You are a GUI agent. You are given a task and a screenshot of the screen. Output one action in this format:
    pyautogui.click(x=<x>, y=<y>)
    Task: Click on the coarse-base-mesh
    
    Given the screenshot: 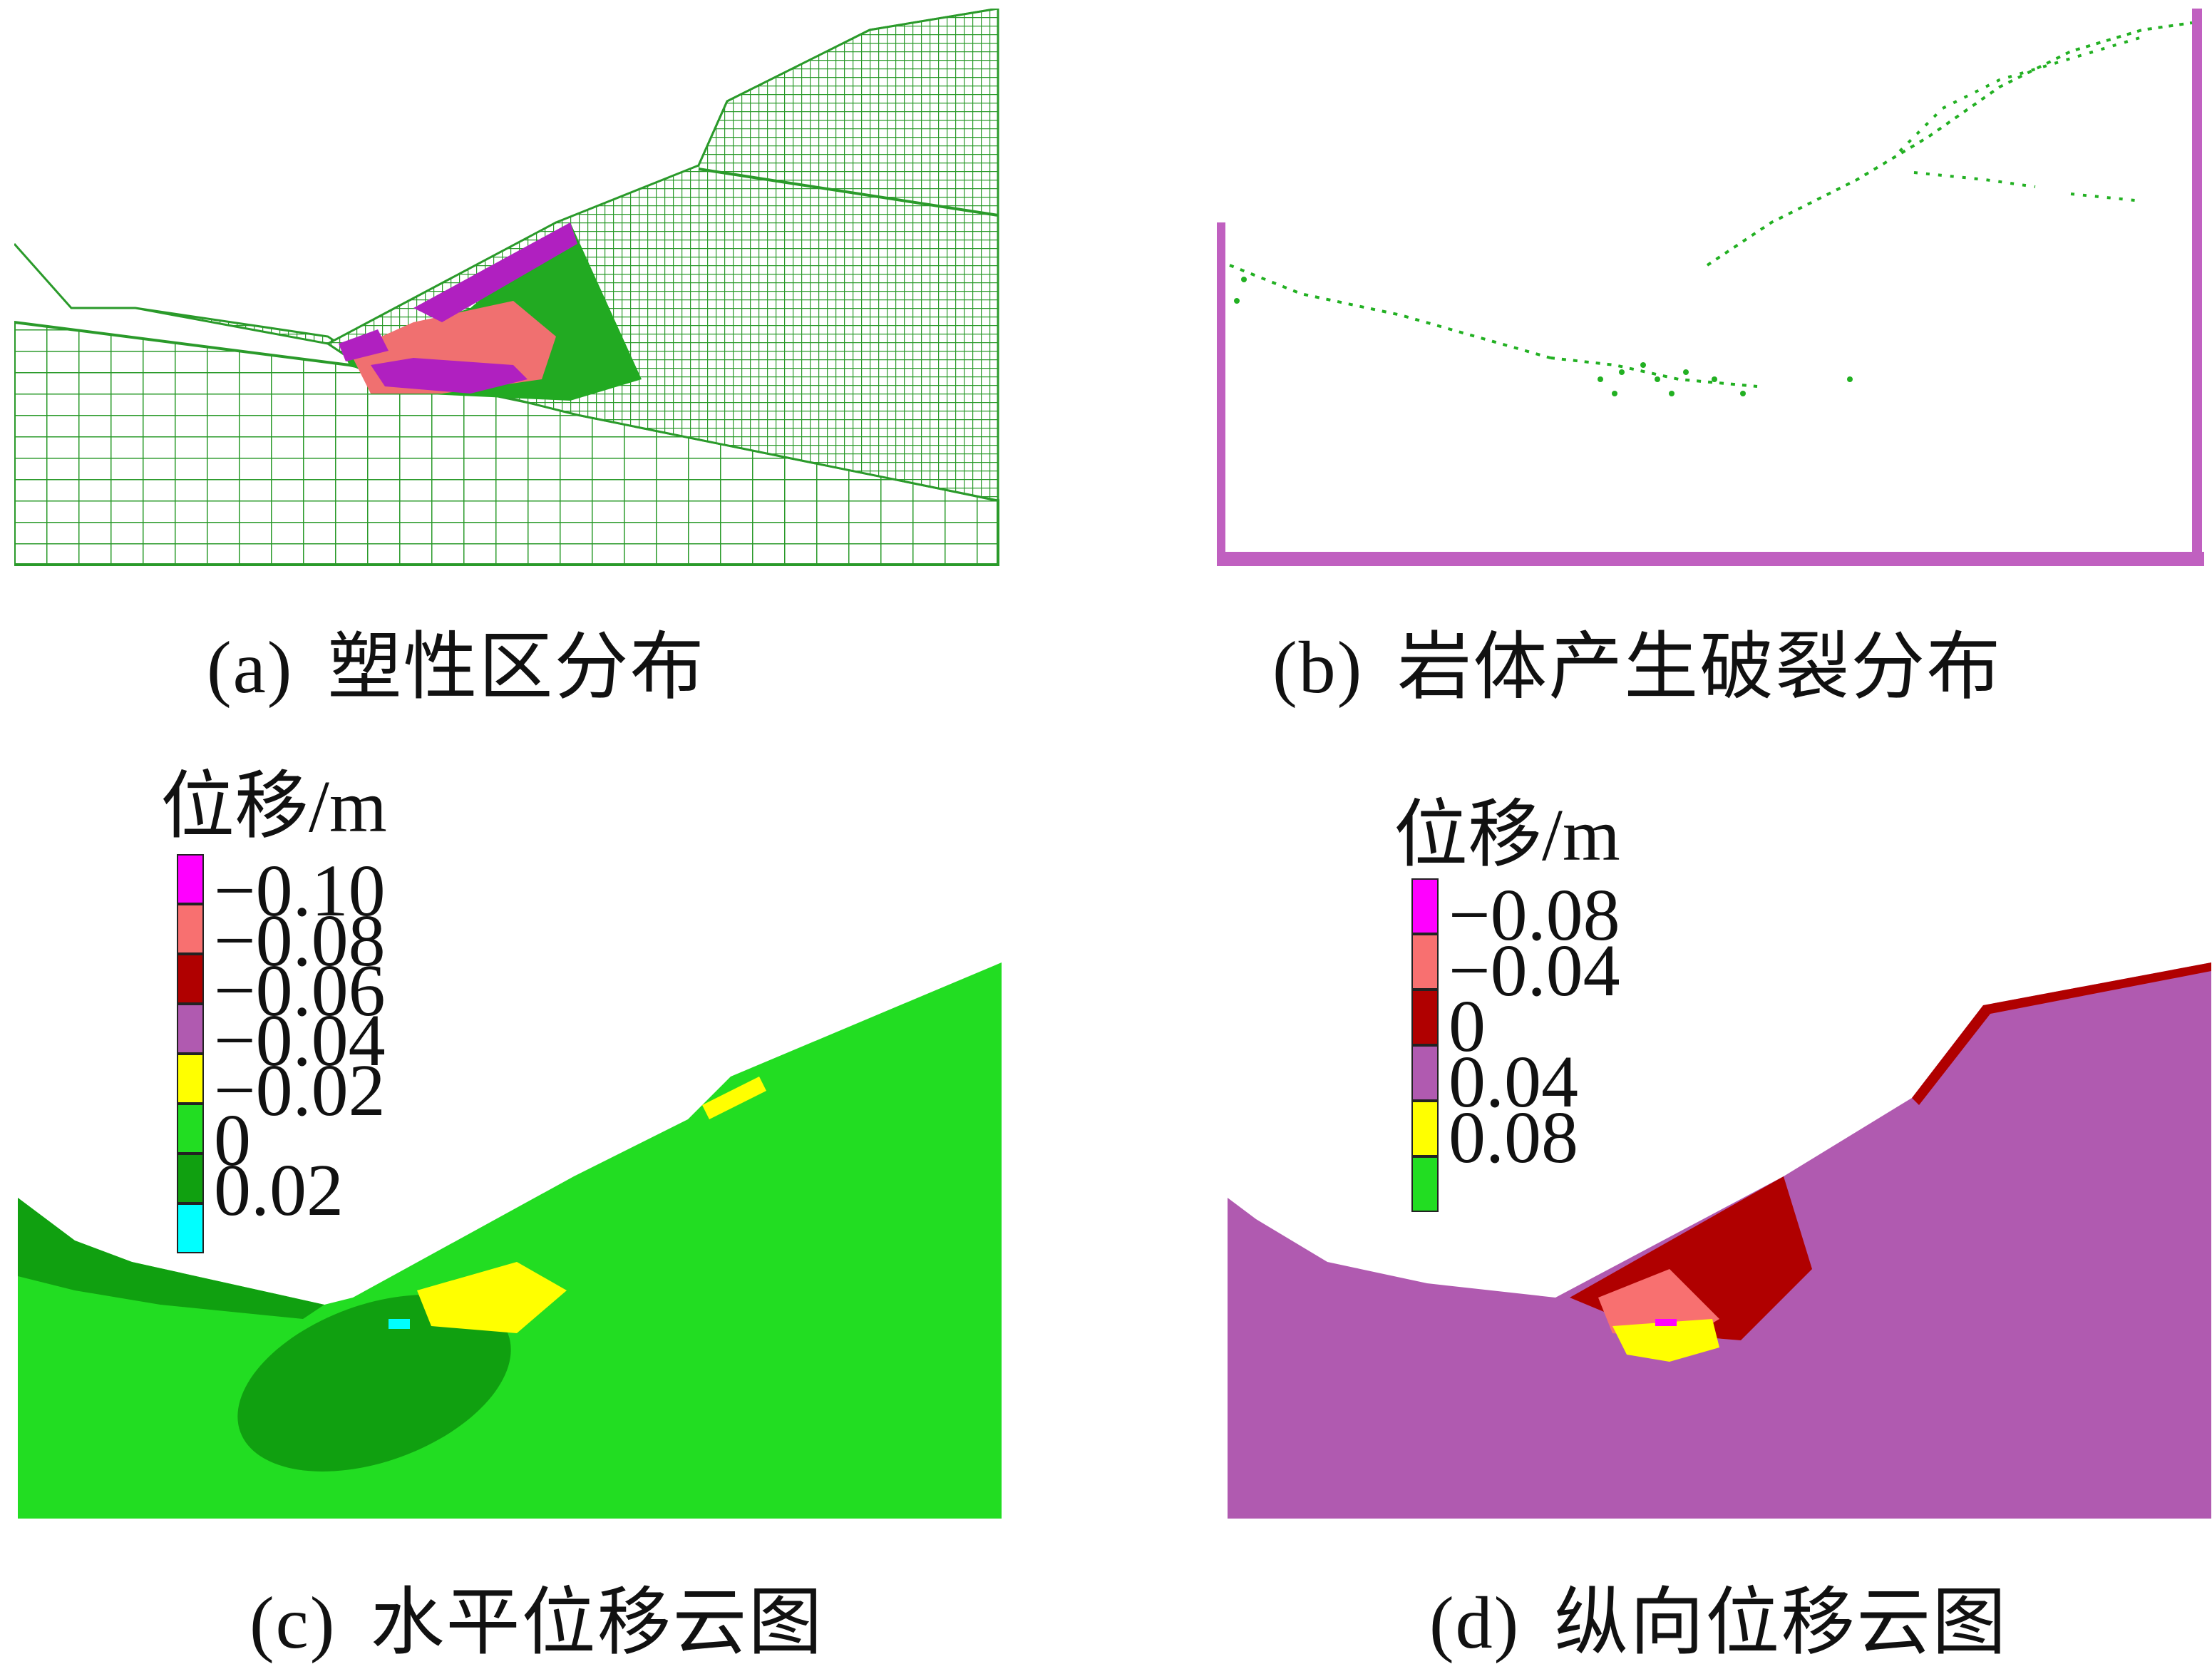 What is the action you would take?
    pyautogui.click(x=507, y=443)
    